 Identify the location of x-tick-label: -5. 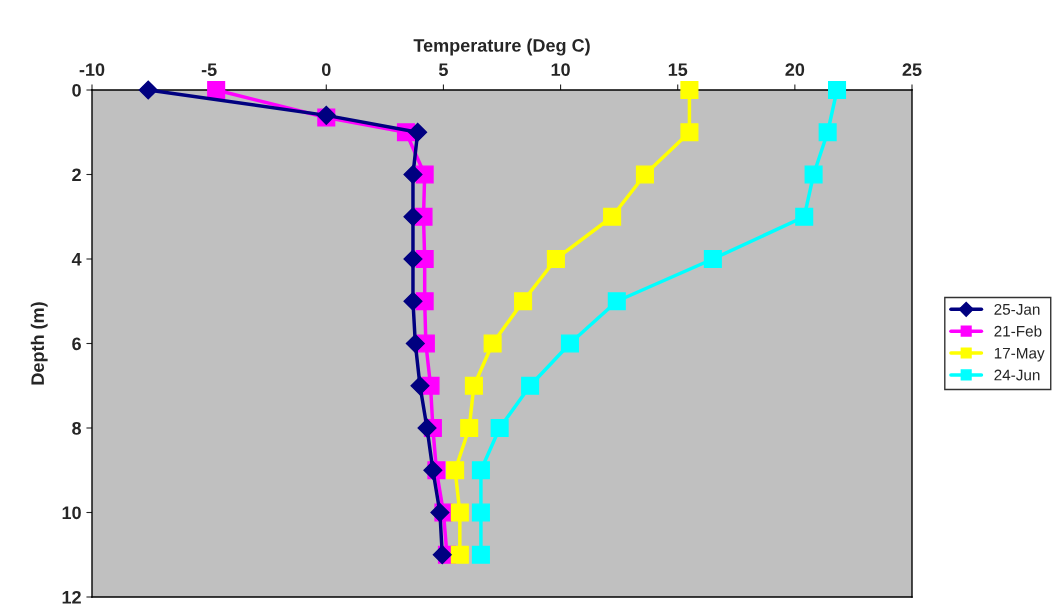
(209, 70).